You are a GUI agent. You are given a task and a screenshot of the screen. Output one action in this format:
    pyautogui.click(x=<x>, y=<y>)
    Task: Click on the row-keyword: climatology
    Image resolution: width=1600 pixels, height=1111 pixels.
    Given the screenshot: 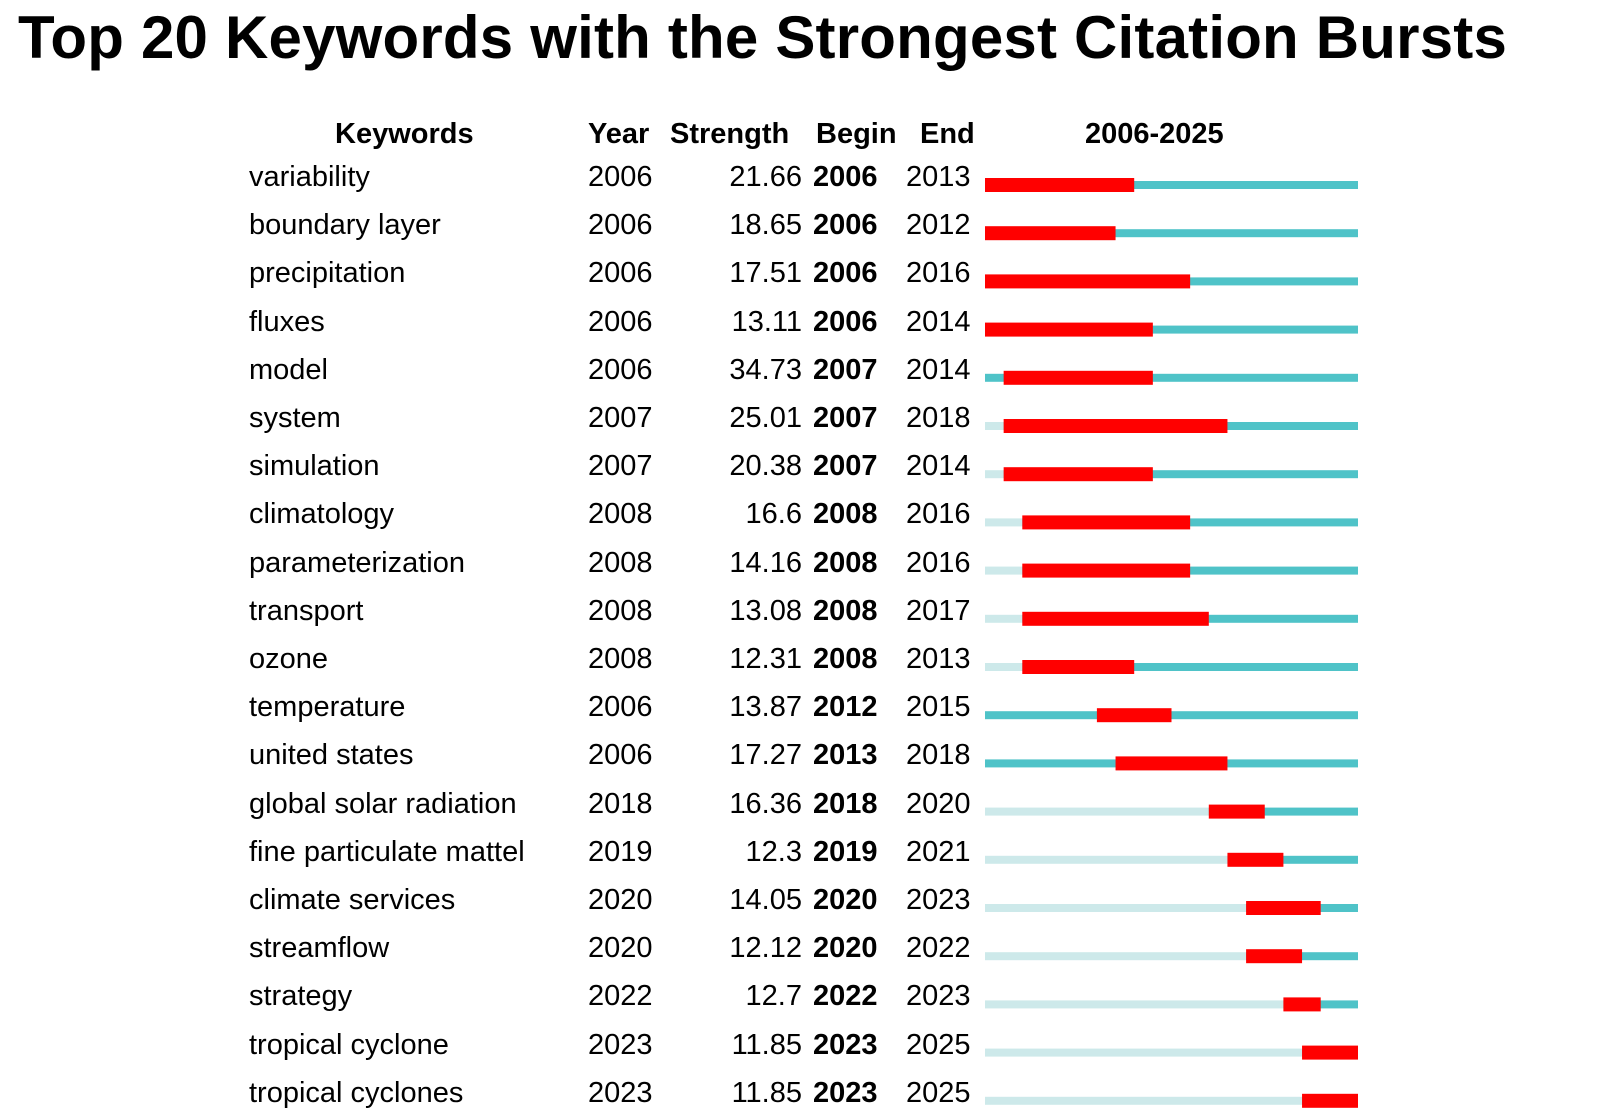 What is the action you would take?
    pyautogui.click(x=322, y=514)
    